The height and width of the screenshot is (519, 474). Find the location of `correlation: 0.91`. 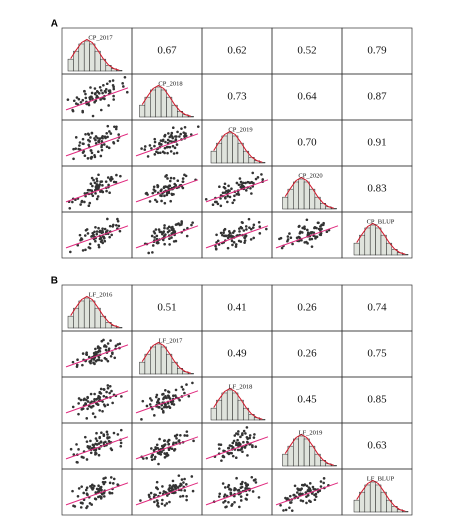

correlation: 0.91 is located at coordinates (376, 143).